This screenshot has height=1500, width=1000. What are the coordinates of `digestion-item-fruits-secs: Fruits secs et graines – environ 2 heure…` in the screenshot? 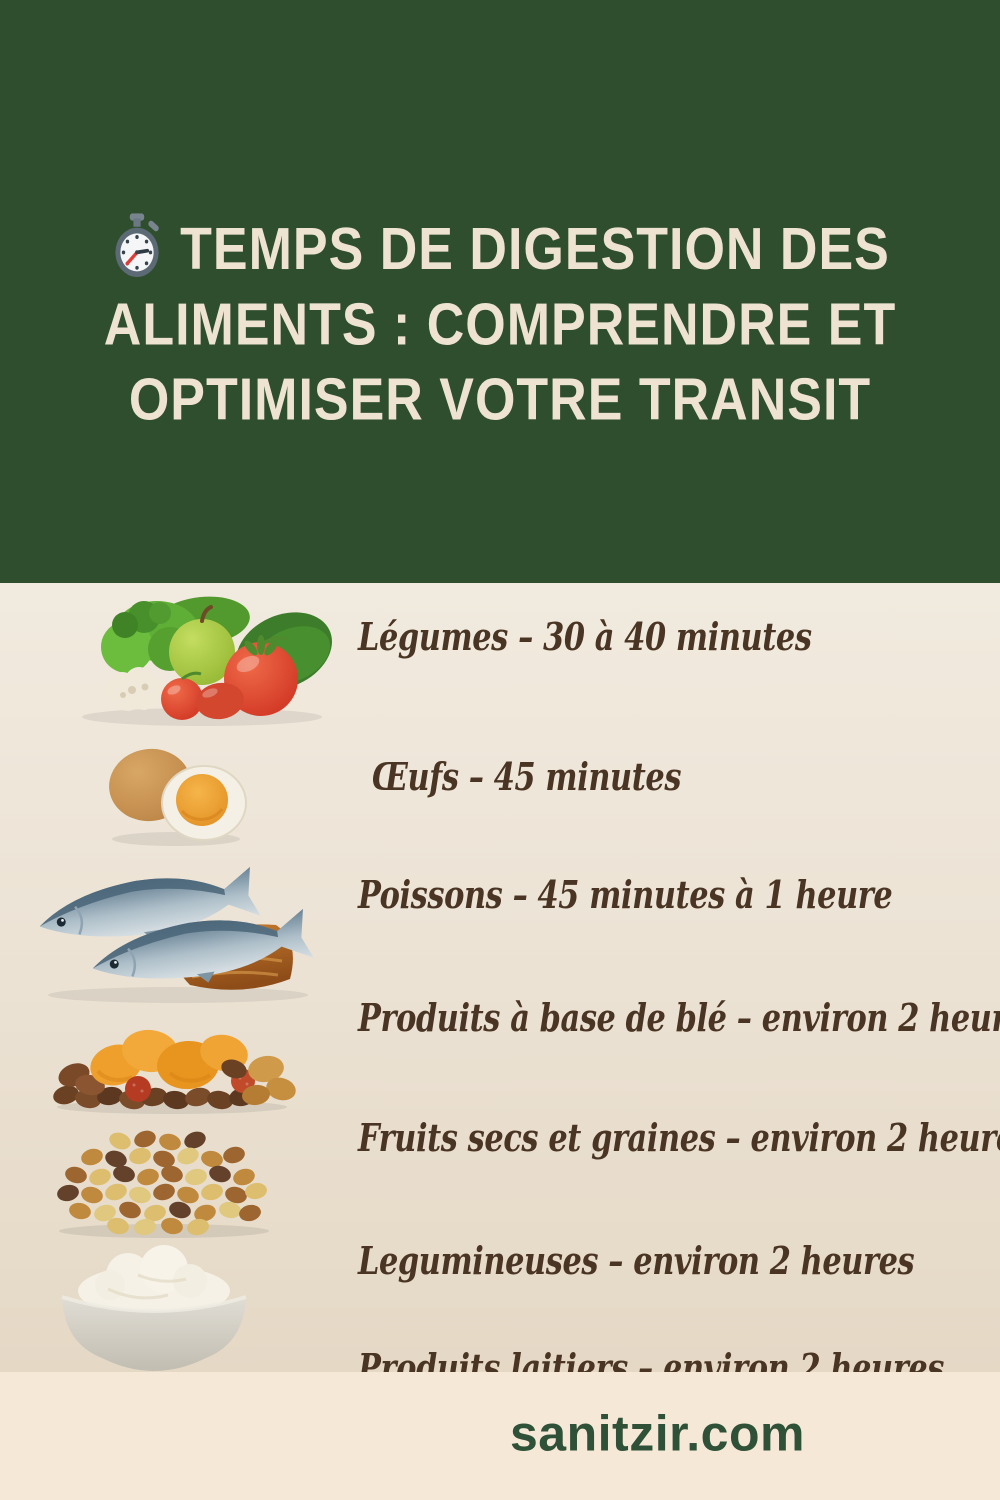 It's located at (679, 1137).